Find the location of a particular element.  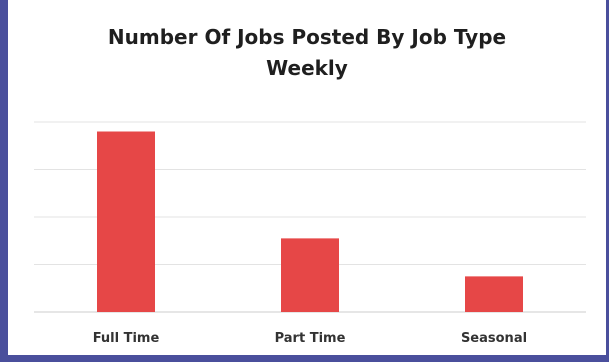

x-tick-label: Part Time is located at coordinates (310, 338).